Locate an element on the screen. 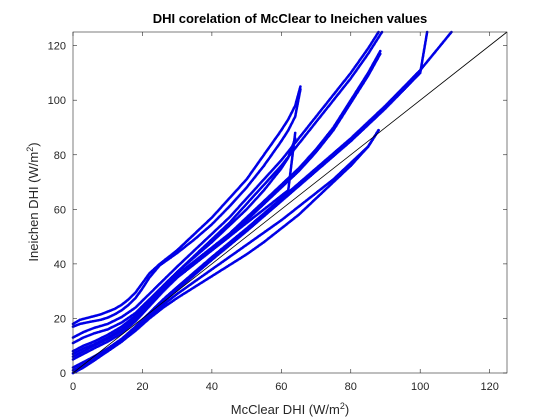 The height and width of the screenshot is (420, 560). data-point-s3-b1 is located at coordinates (295, 133).